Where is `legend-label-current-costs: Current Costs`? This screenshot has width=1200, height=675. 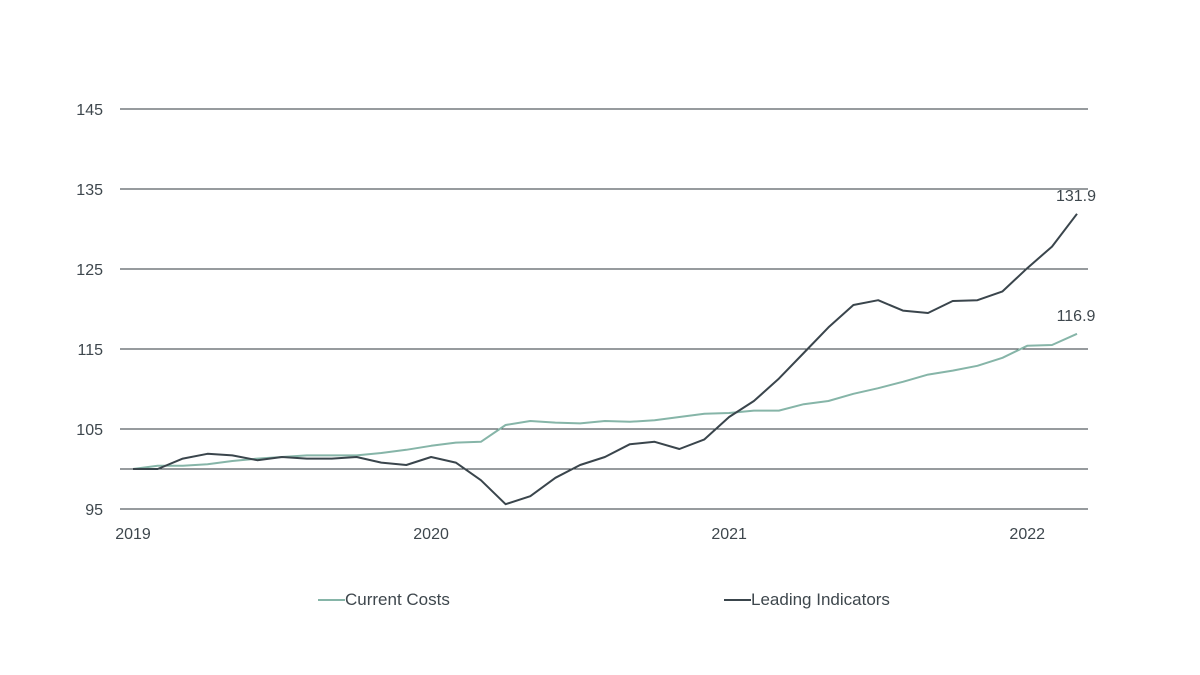 legend-label-current-costs: Current Costs is located at coordinates (397, 599).